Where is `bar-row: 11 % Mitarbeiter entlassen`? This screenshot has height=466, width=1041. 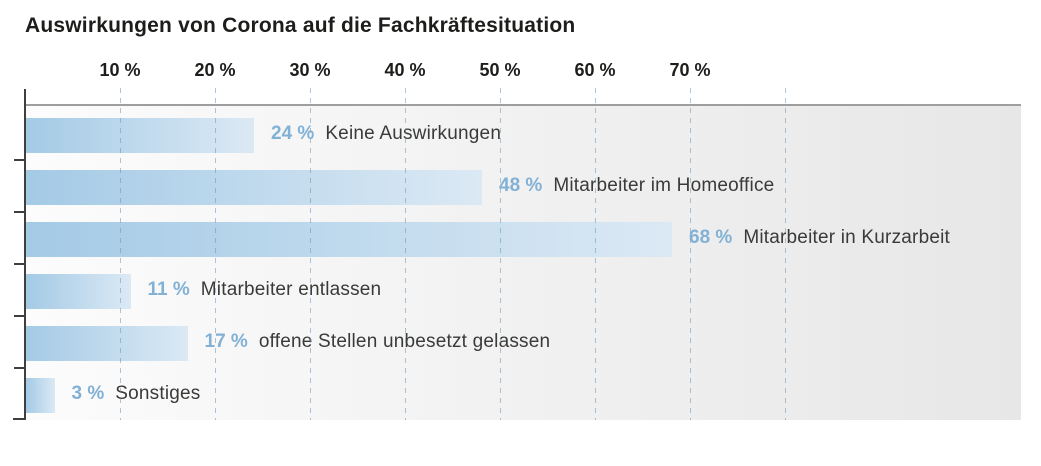
bar-row: 11 % Mitarbeiter entlassen is located at coordinates (531, 290).